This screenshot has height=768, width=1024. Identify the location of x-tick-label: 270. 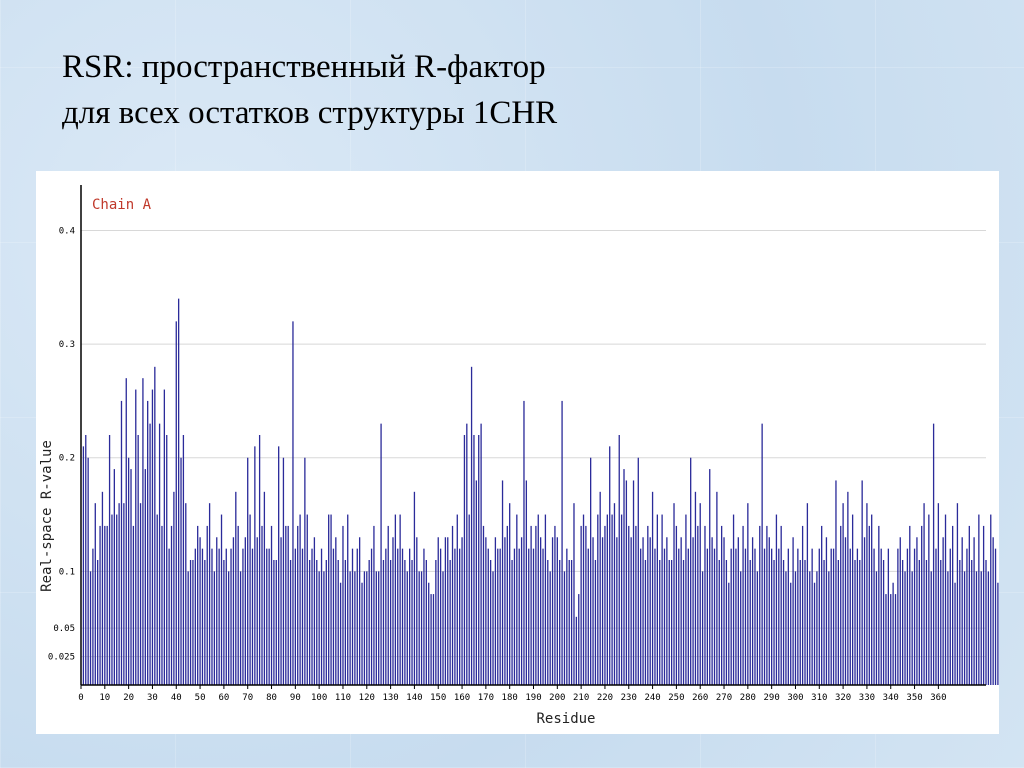
(724, 698).